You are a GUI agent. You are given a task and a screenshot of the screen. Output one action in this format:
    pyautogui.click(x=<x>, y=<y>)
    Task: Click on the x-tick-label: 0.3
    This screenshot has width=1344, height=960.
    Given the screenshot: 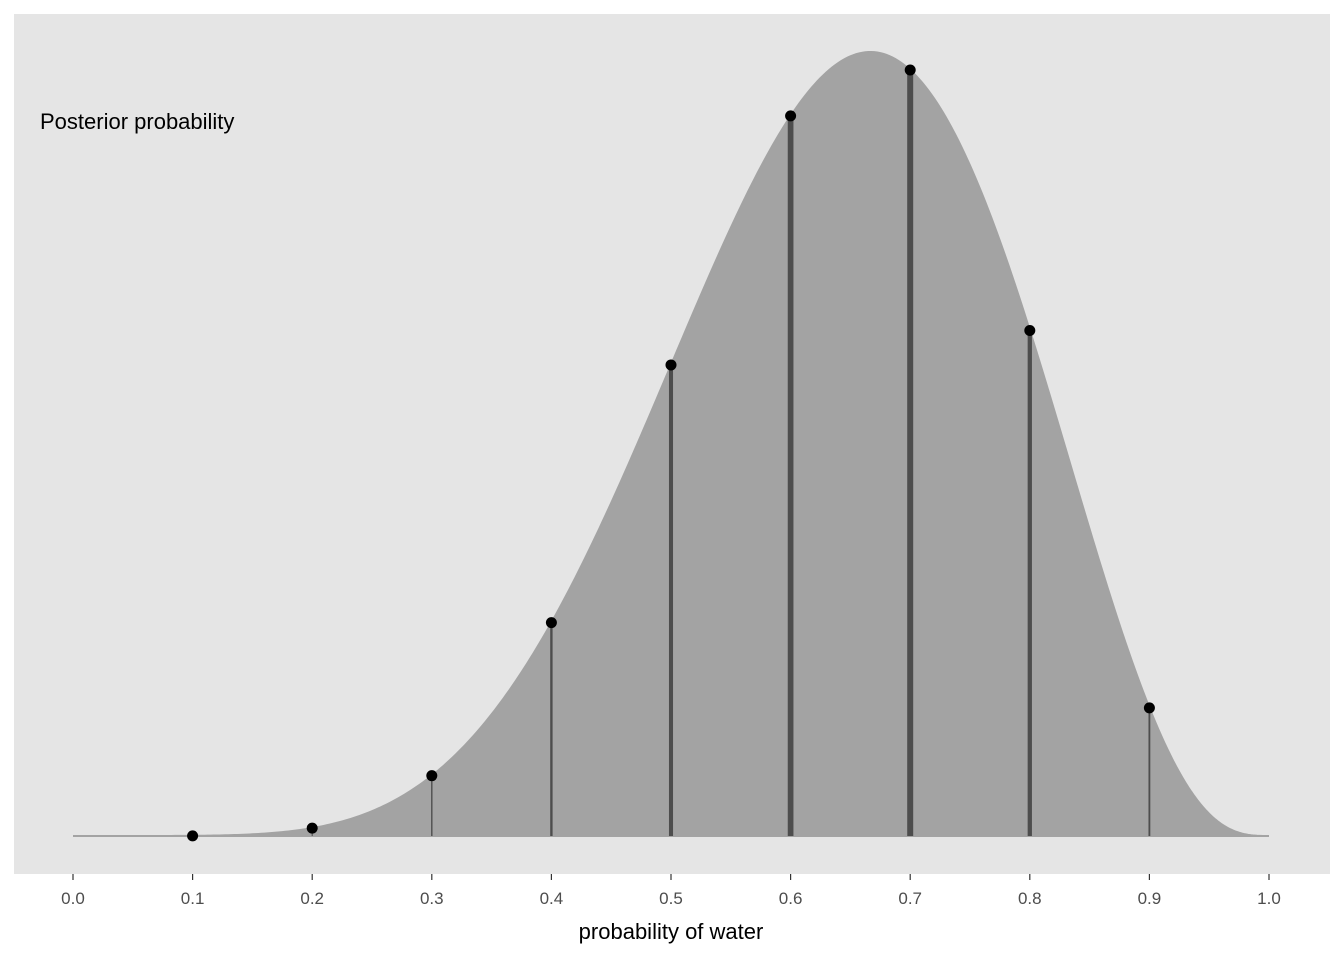 What is the action you would take?
    pyautogui.click(x=432, y=898)
    